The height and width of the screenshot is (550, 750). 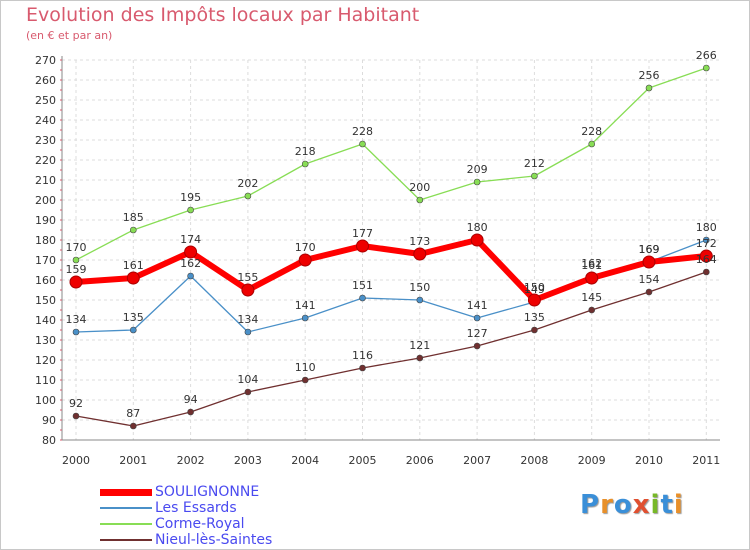 What do you see at coordinates (534, 460) in the screenshot?
I see `x-tick-label: 2008` at bounding box center [534, 460].